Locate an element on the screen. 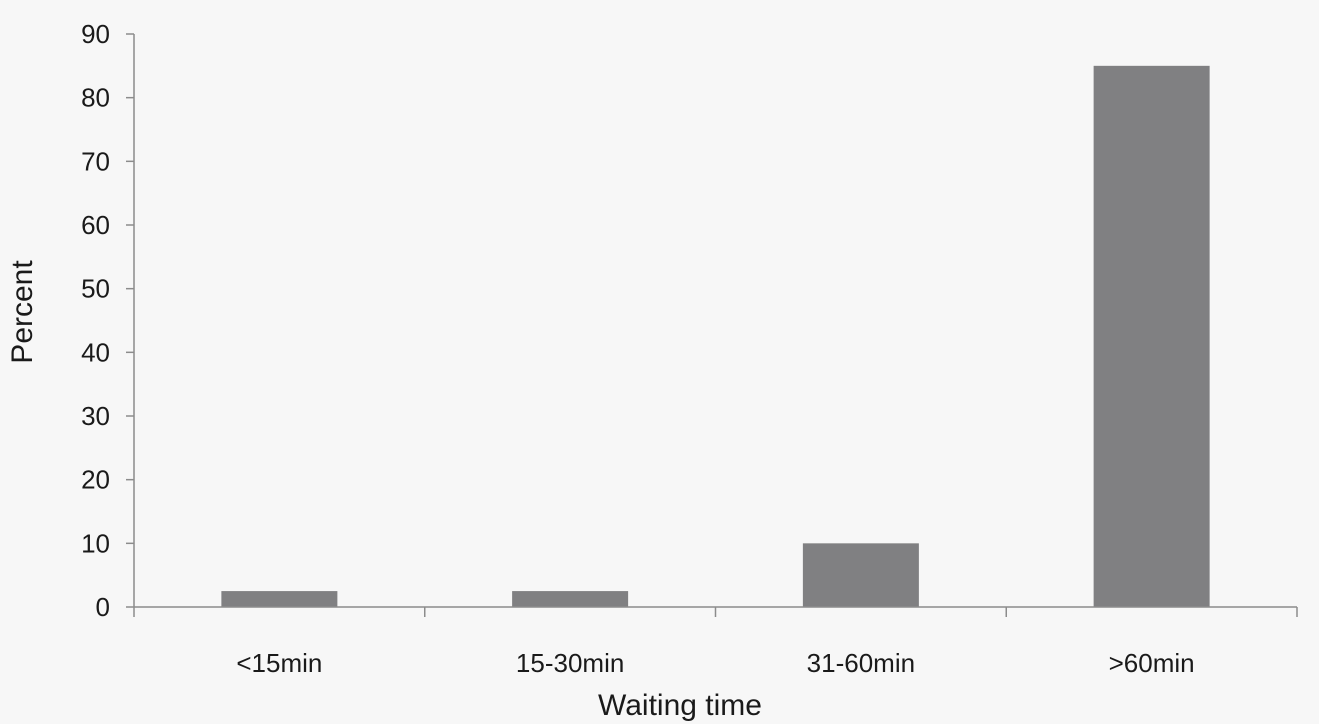  x-axis-ticks: <15min 15-30min 31-60min >60min is located at coordinates (715, 642).